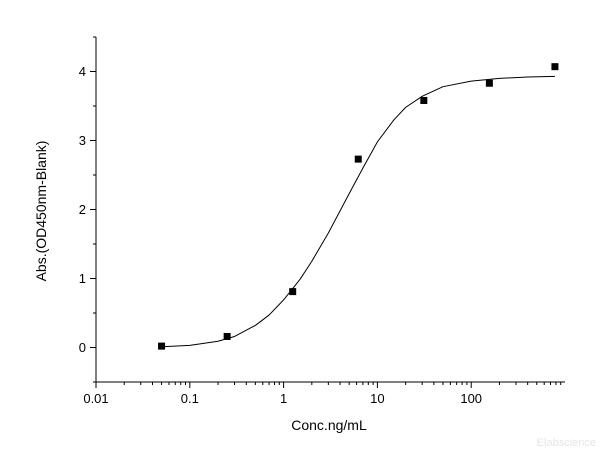 Image resolution: width=608 pixels, height=454 pixels. What do you see at coordinates (283, 398) in the screenshot?
I see `x-tick-label: 1` at bounding box center [283, 398].